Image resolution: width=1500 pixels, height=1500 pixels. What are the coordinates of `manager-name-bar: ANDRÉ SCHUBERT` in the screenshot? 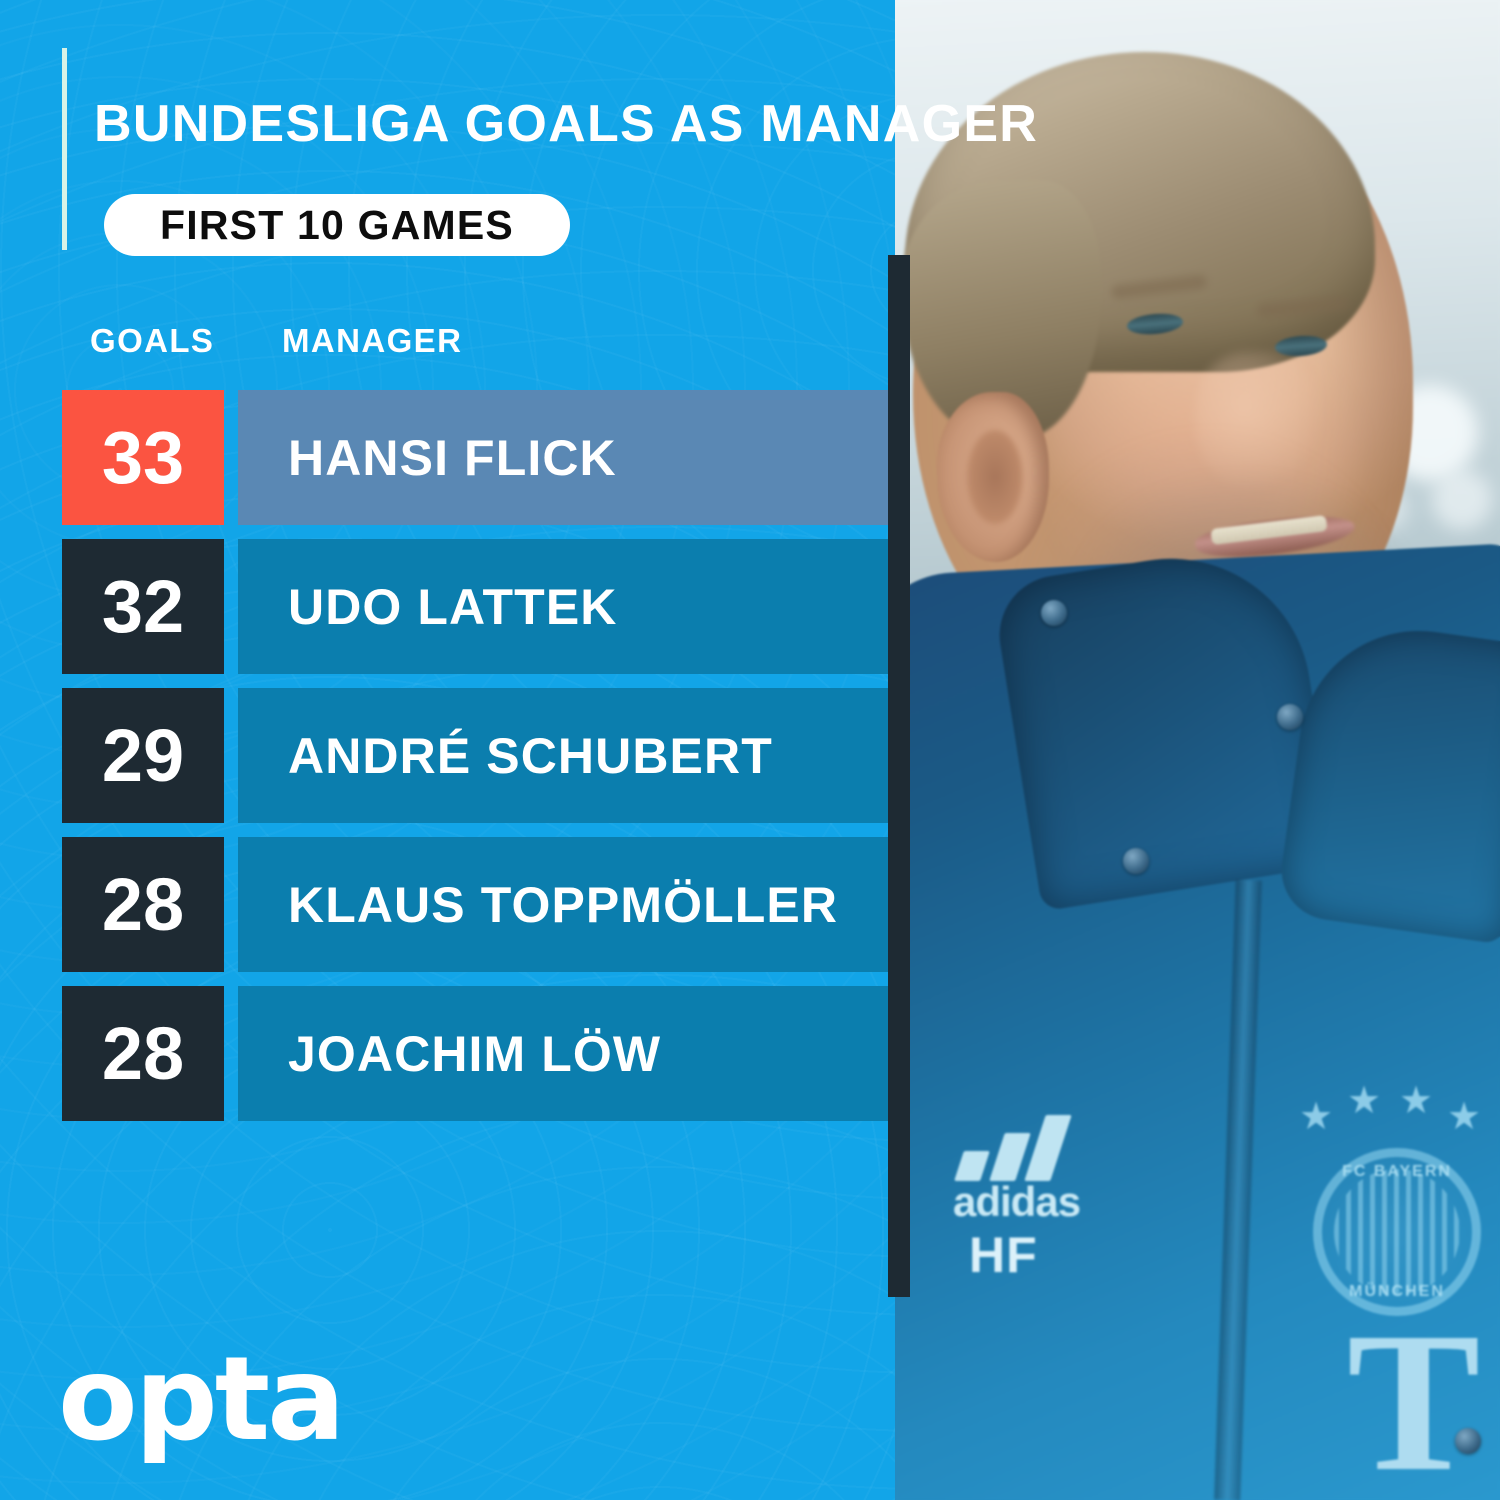 It's located at (569, 755).